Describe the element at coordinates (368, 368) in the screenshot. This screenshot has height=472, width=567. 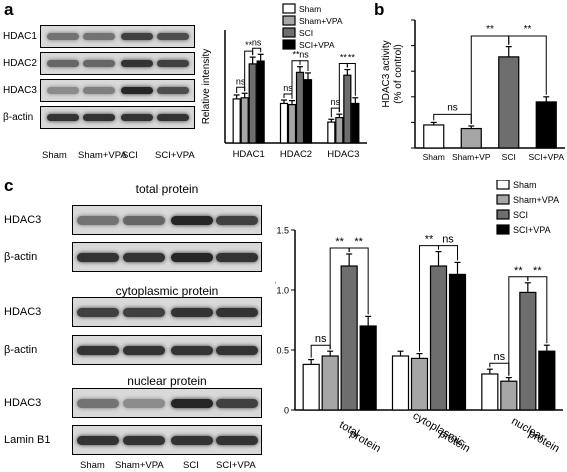
I see `bar-sci-vpa-total-protein` at that location.